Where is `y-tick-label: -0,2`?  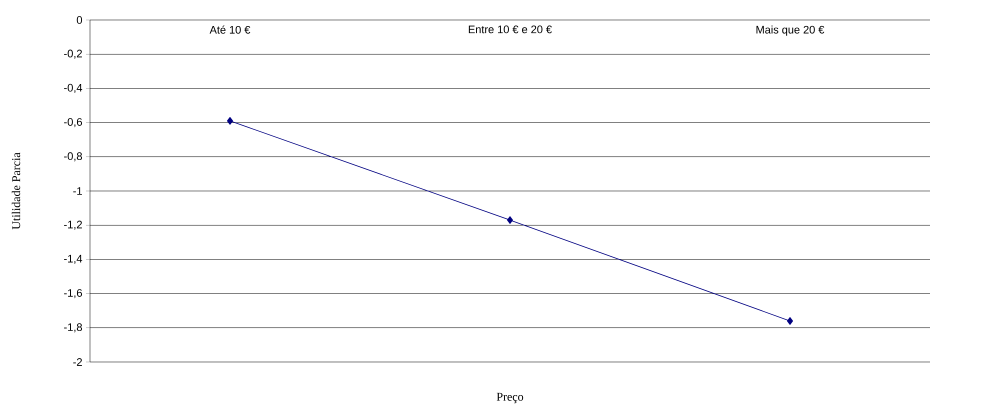
y-tick-label: -0,2 is located at coordinates (73, 54).